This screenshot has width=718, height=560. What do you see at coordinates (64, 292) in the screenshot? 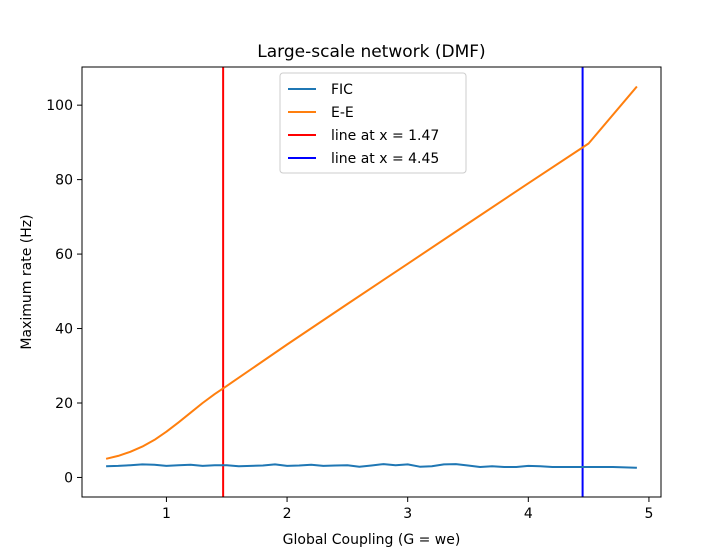
I see `y-axis-ticks: 0 20 40 60 80 100` at bounding box center [64, 292].